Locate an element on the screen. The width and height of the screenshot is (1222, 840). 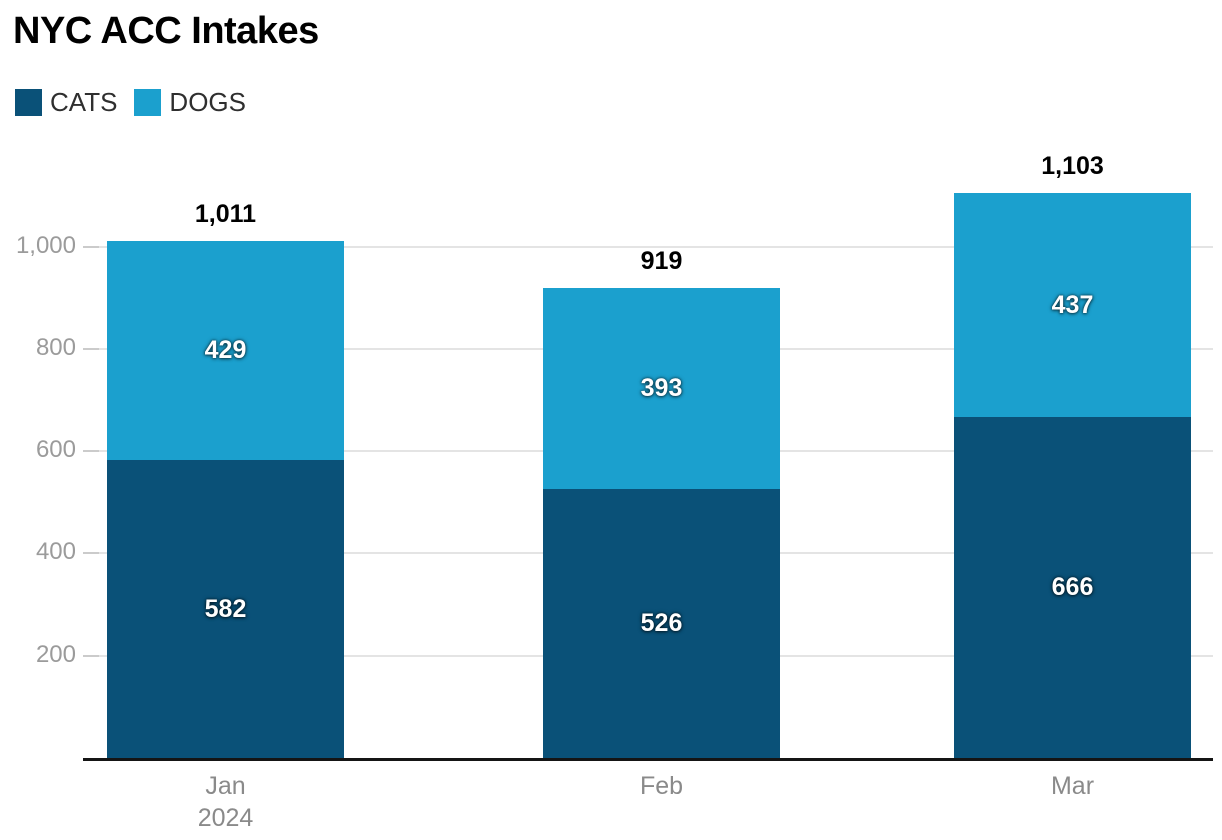
bar-segment-dogs-mar: 437 is located at coordinates (1072, 305).